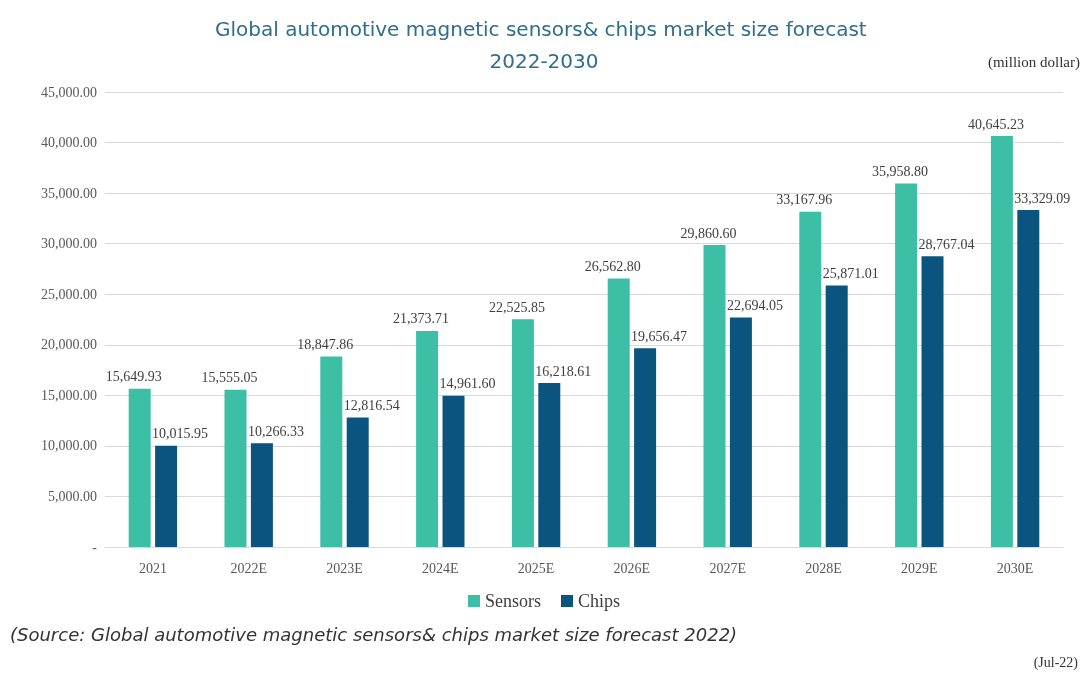 The height and width of the screenshot is (677, 1088). What do you see at coordinates (659, 336) in the screenshot?
I see `data-label: 19,656.47` at bounding box center [659, 336].